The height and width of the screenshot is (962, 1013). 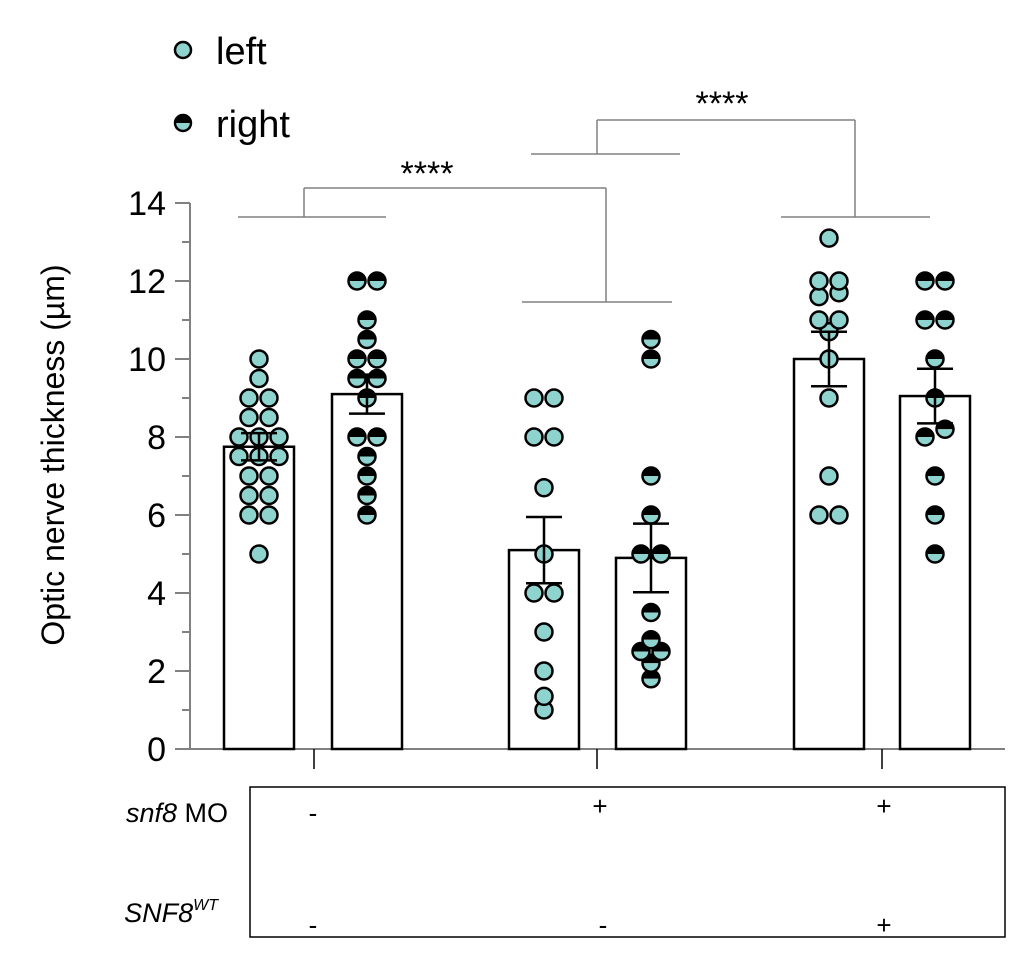 I want to click on legend-right-marker, so click(x=183, y=123).